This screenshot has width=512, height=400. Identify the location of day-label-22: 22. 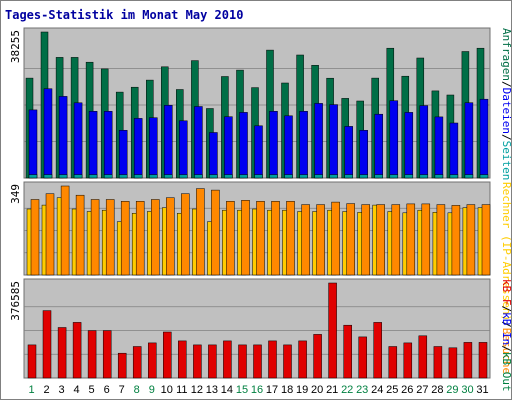
(347, 390).